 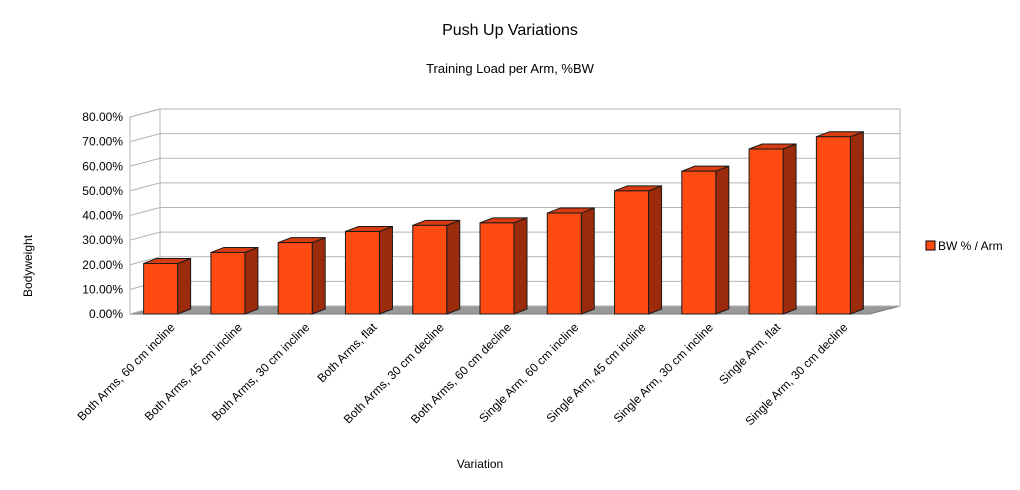 What do you see at coordinates (102, 265) in the screenshot?
I see `y-tick-label: 20.00%` at bounding box center [102, 265].